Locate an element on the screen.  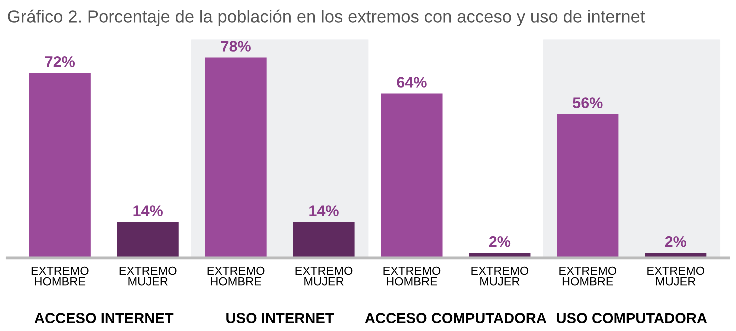
data-label: 56% is located at coordinates (588, 103).